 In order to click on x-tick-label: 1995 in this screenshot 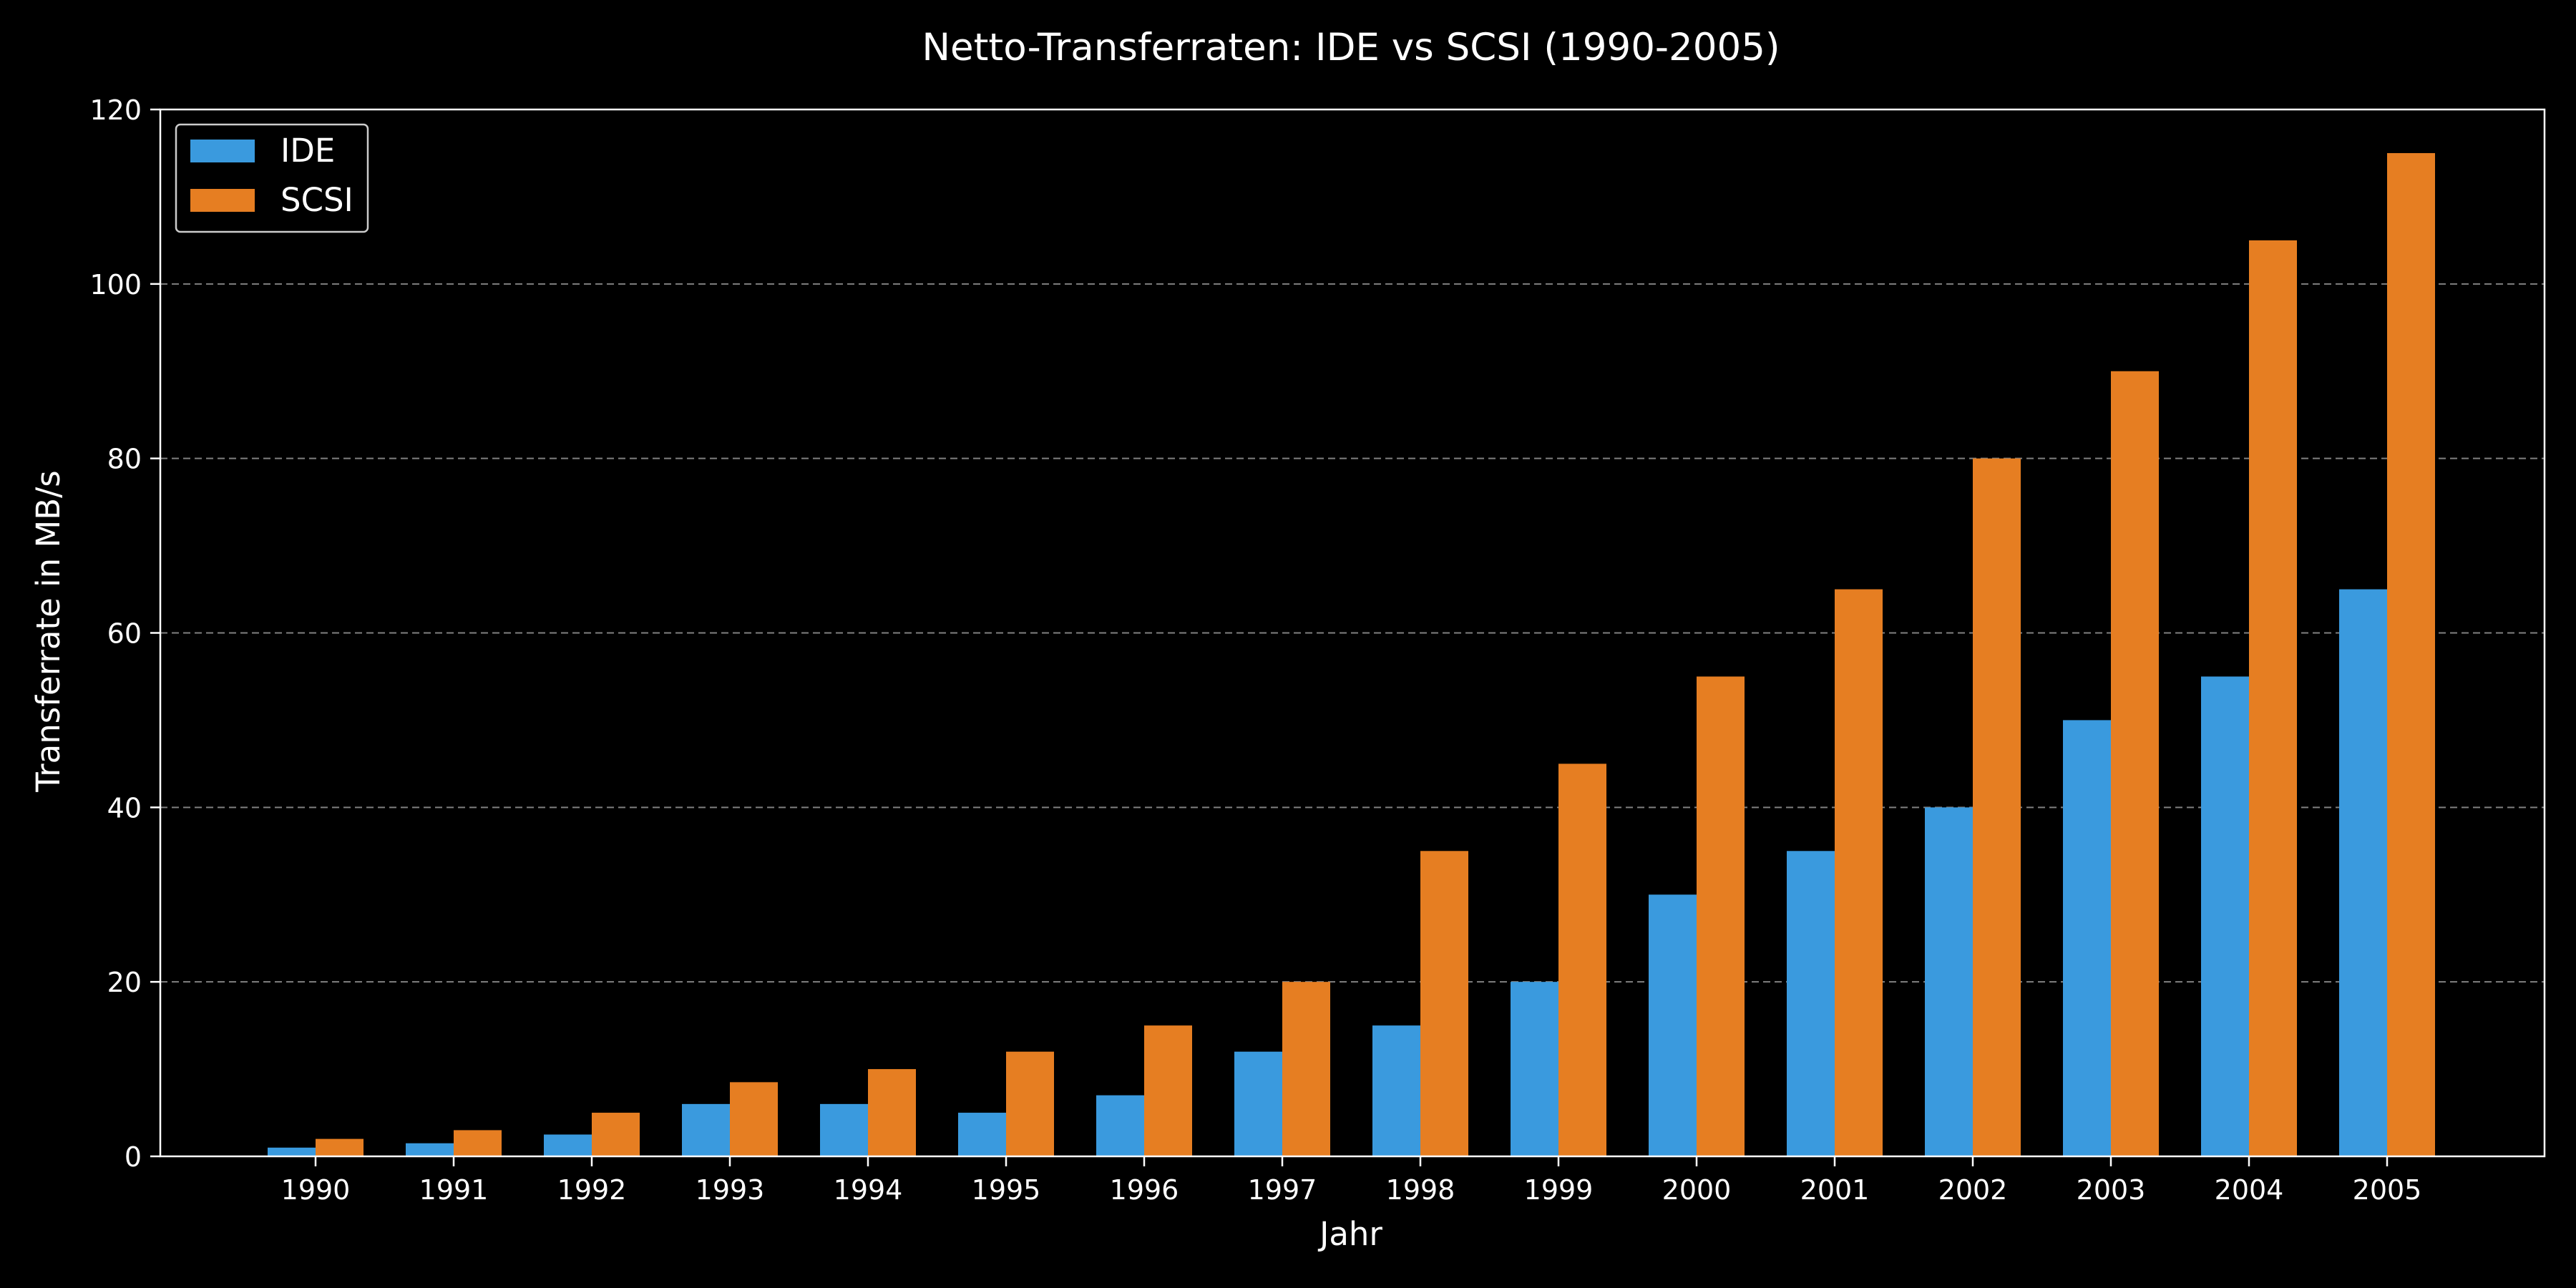, I will do `click(1006, 1190)`.